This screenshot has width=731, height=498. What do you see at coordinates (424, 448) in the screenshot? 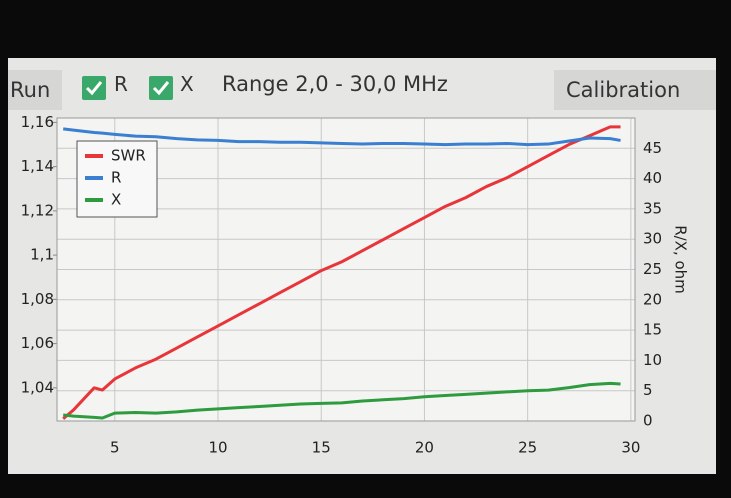
I see `x-tick-label: 20` at bounding box center [424, 448].